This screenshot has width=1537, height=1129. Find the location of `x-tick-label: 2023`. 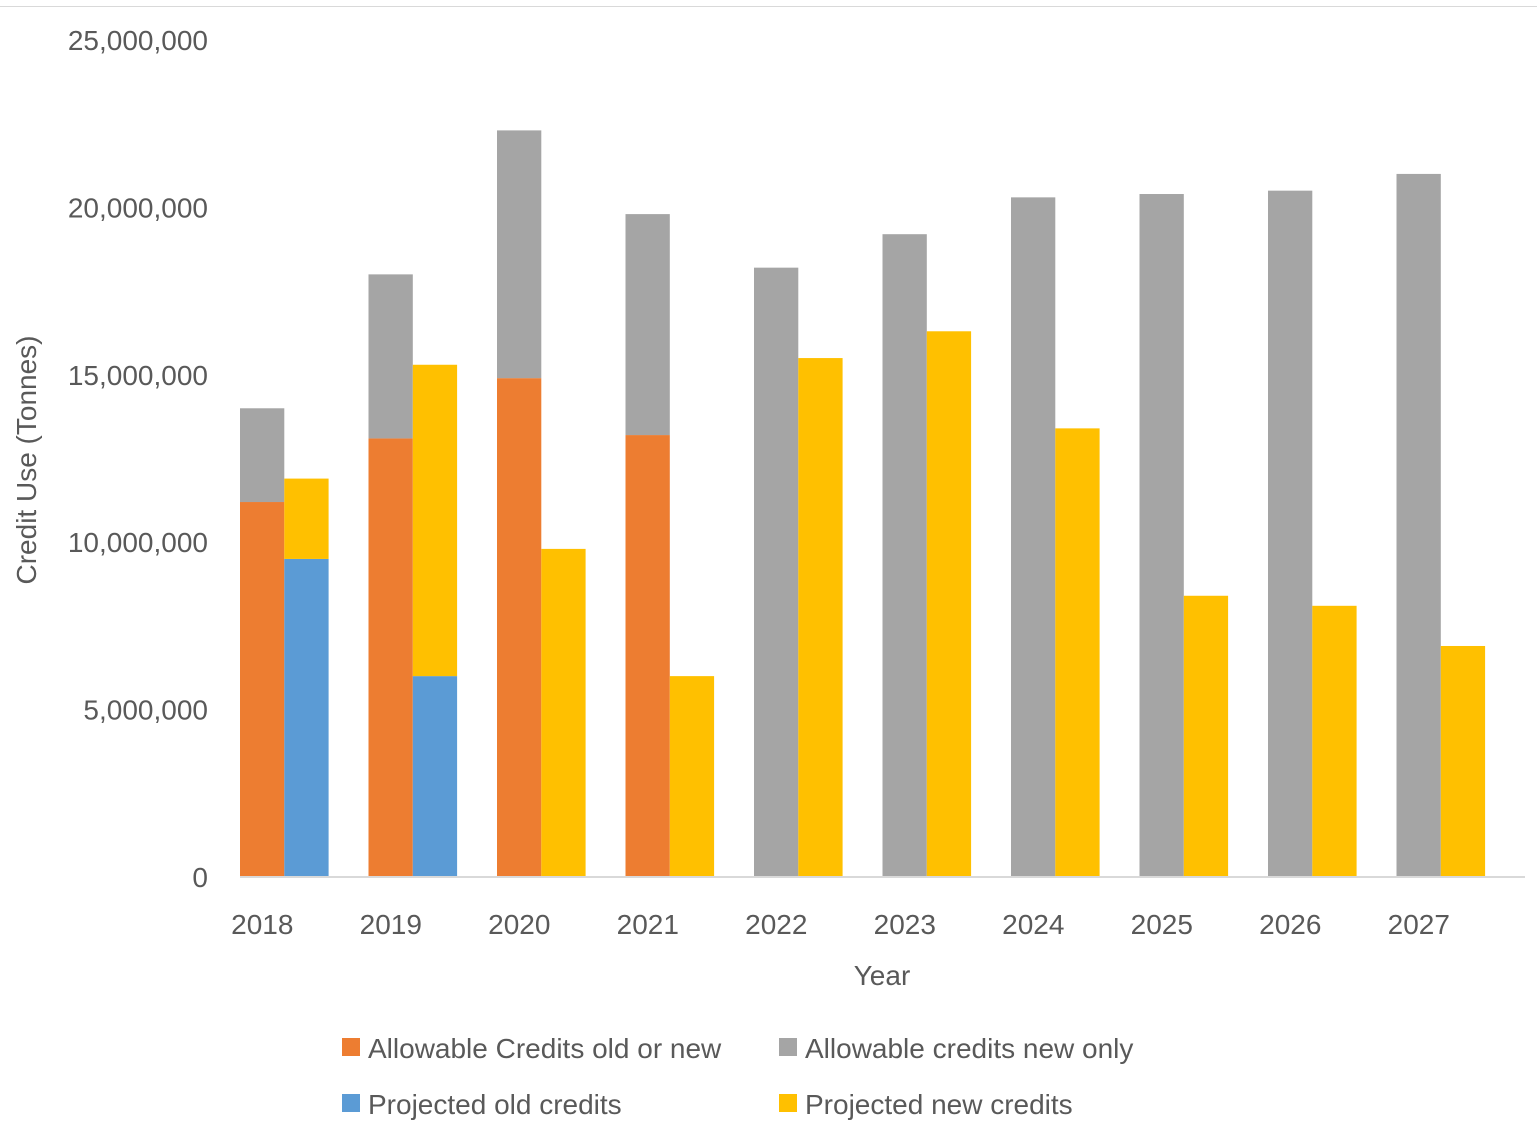

x-tick-label: 2023 is located at coordinates (905, 924).